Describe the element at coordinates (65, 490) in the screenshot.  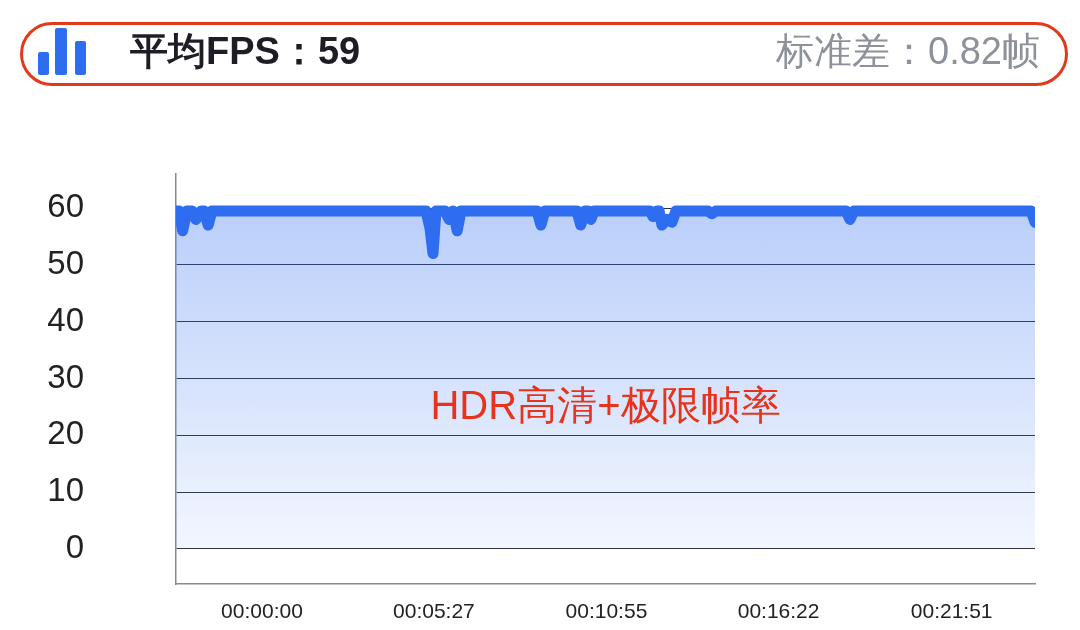
I see `y-tick-label: 10` at that location.